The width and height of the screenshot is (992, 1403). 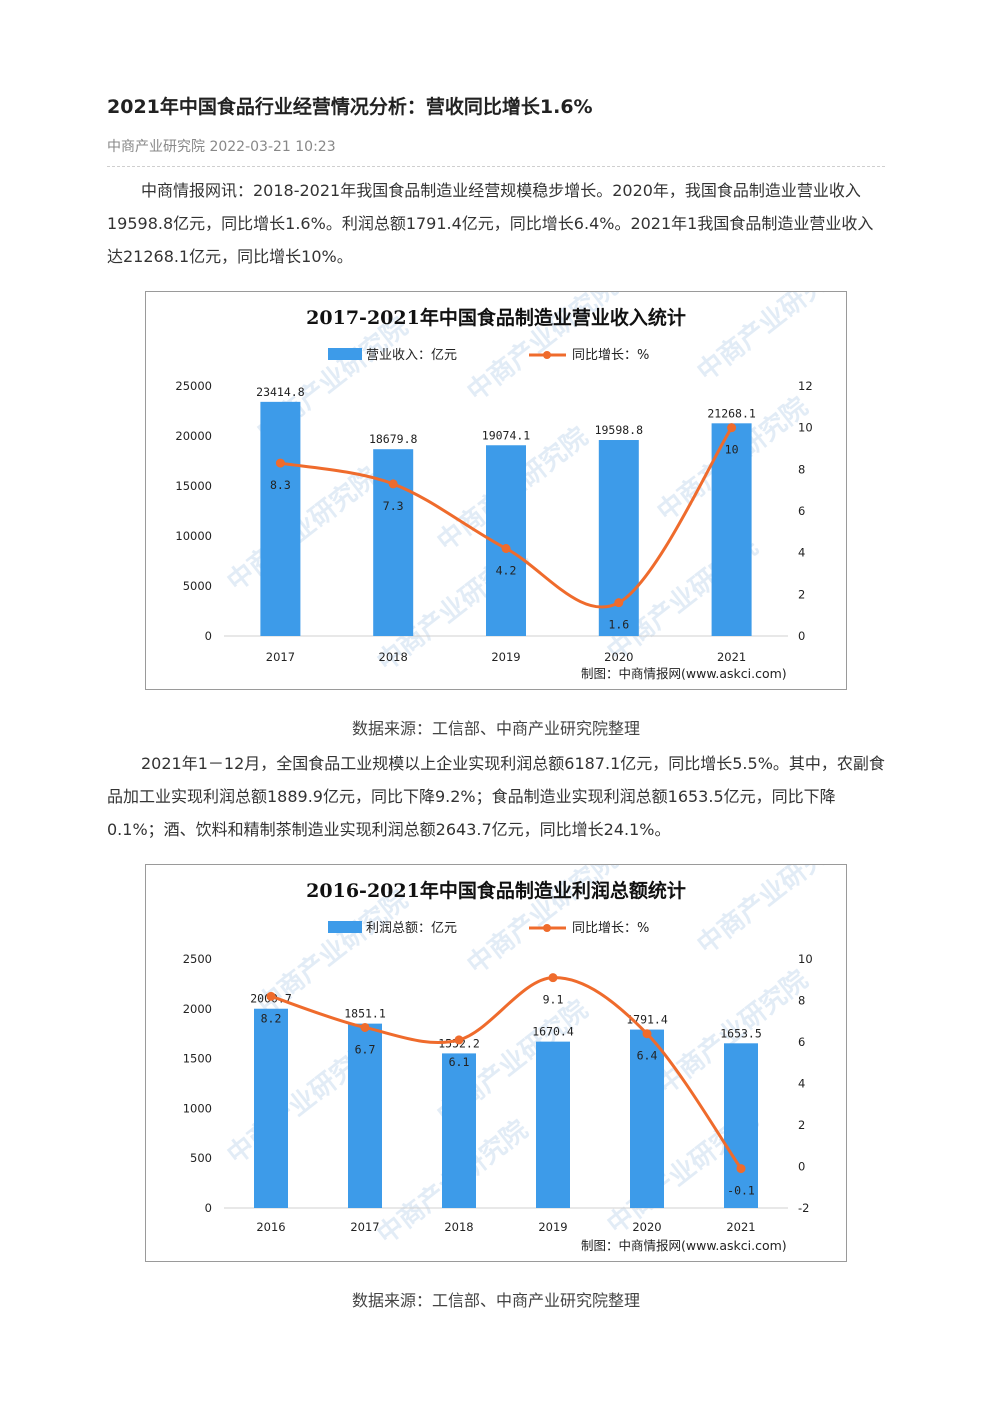 I want to click on bar-value-label: 21268.1, so click(x=731, y=413).